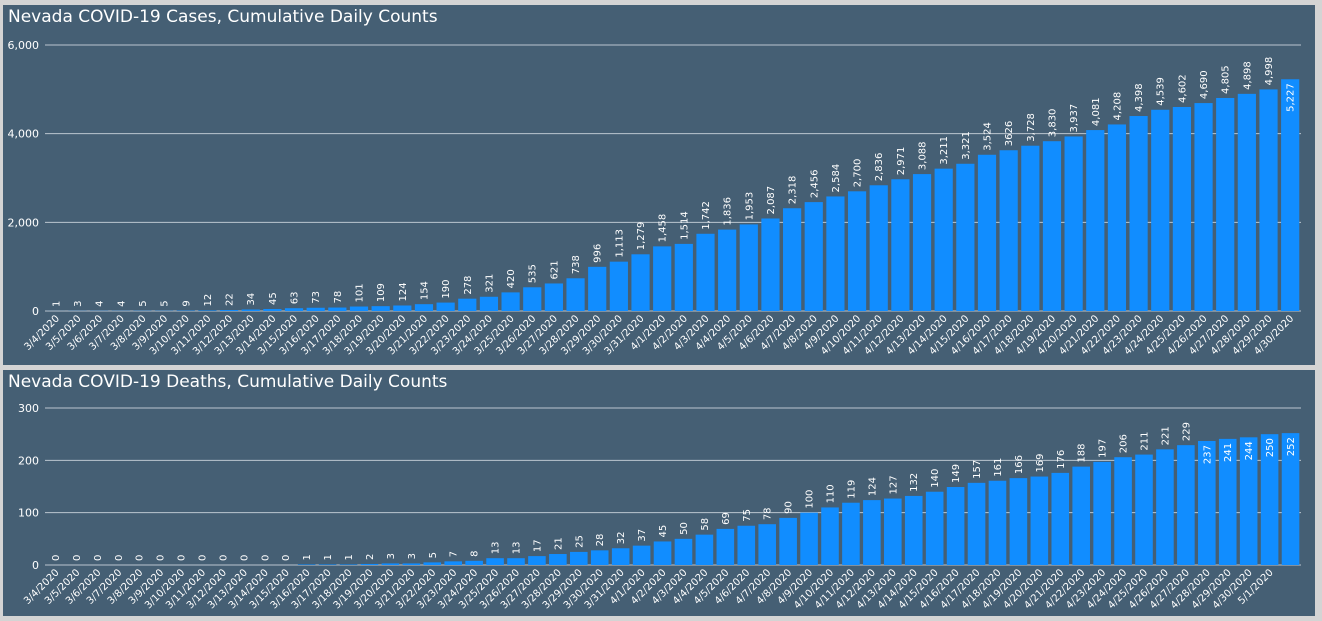 This screenshot has height=621, width=1322. I want to click on data-label: 21, so click(558, 543).